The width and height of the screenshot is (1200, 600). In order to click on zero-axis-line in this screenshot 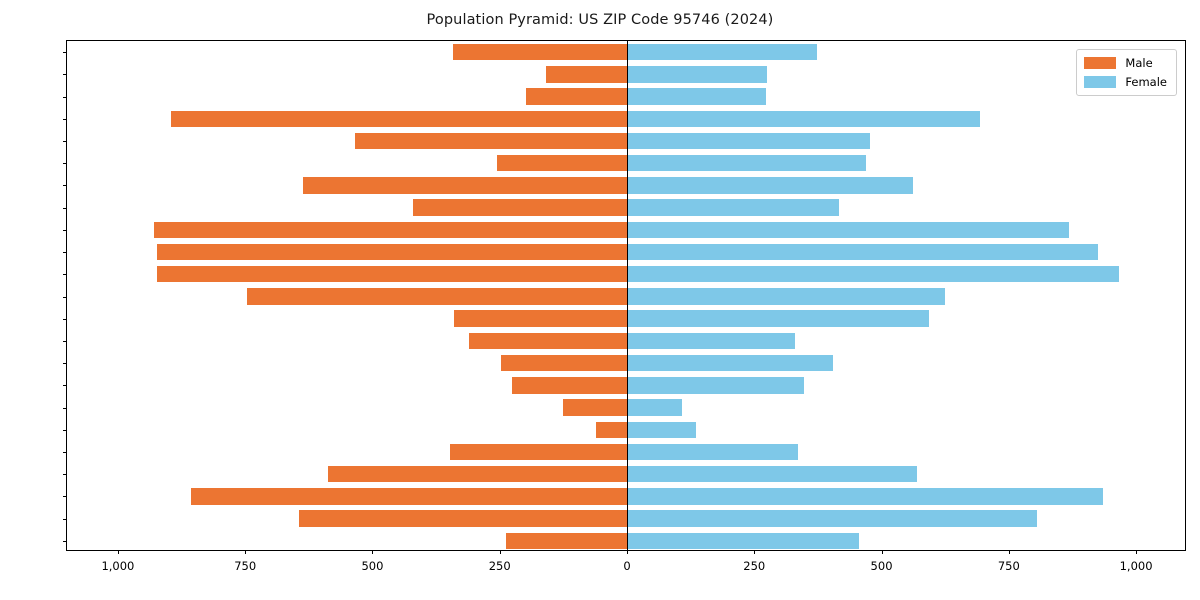, I will do `click(628, 295)`.